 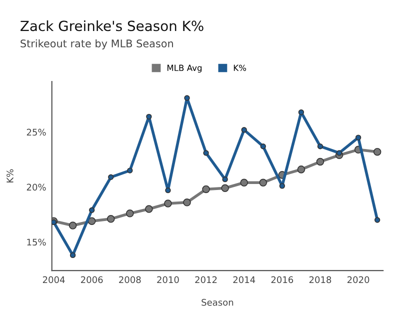 What do you see at coordinates (358, 280) in the screenshot?
I see `x-tick-label: 2020` at bounding box center [358, 280].